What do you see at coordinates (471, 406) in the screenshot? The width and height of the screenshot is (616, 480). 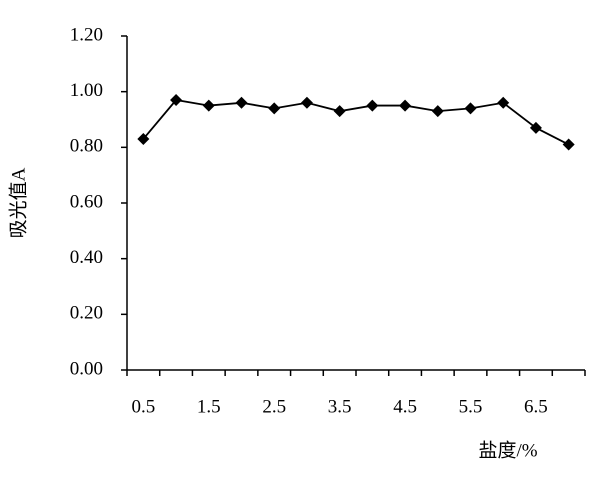 I see `x-tick-label: 5.5` at bounding box center [471, 406].